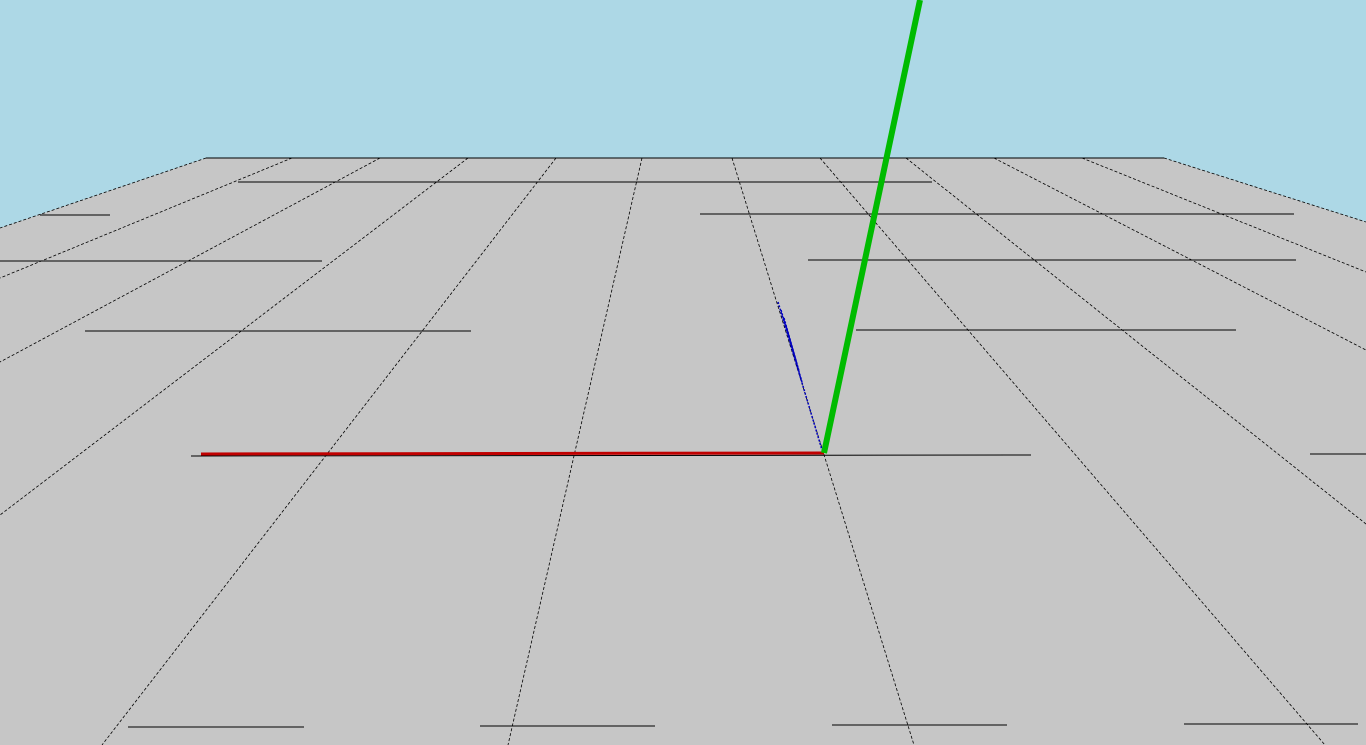  I want to click on z-axis-line, so click(800, 376).